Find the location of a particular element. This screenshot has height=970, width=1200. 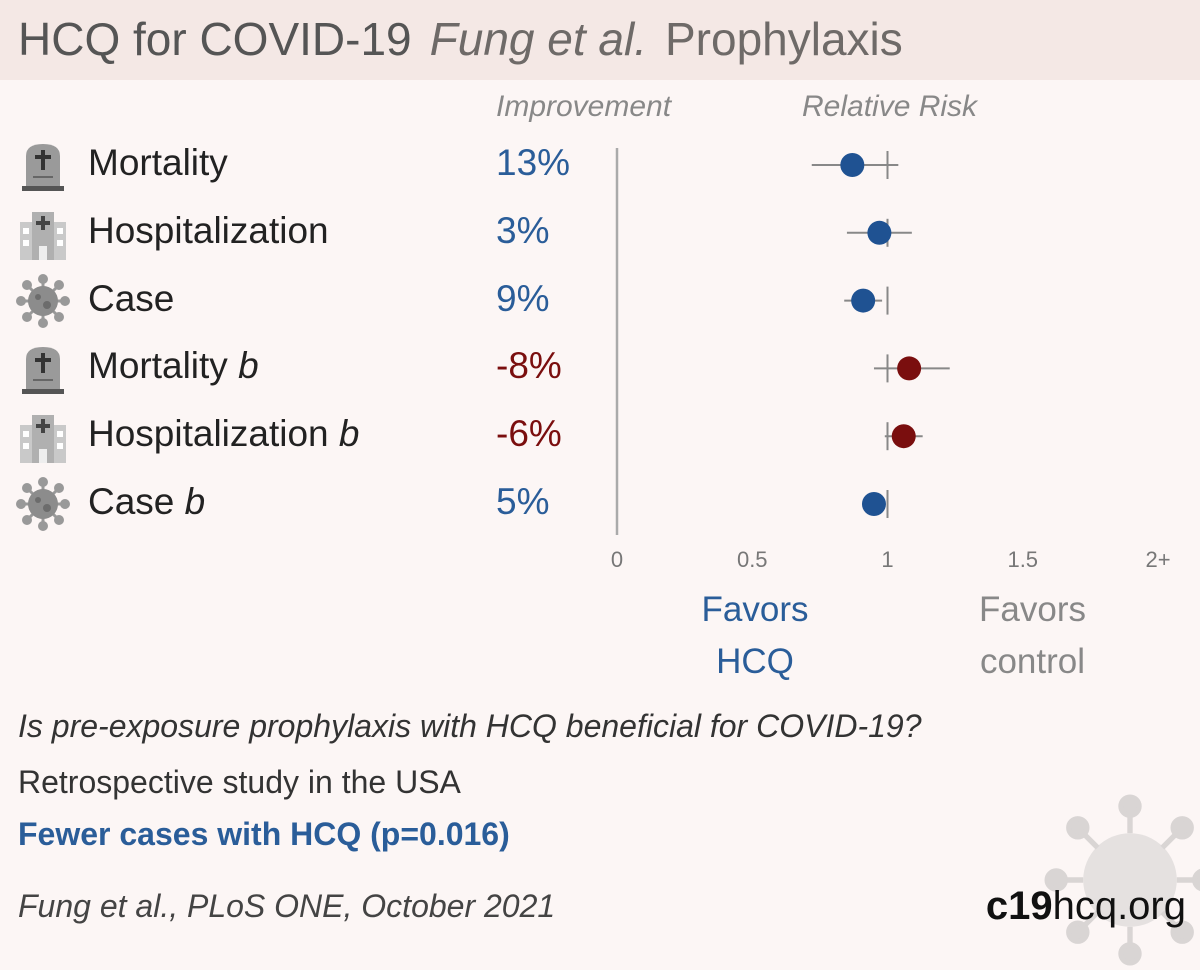

improvement-value: 3% is located at coordinates (523, 230).